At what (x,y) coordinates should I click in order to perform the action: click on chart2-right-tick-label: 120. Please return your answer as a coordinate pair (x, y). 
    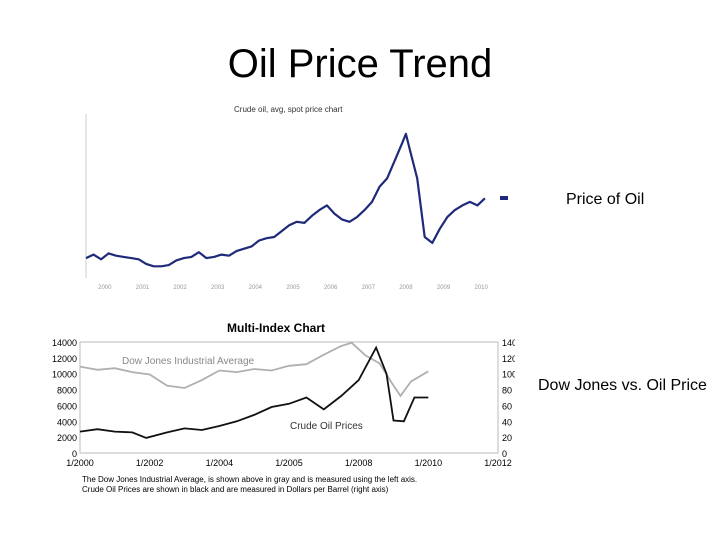
    Looking at the image, I should click on (508, 359).